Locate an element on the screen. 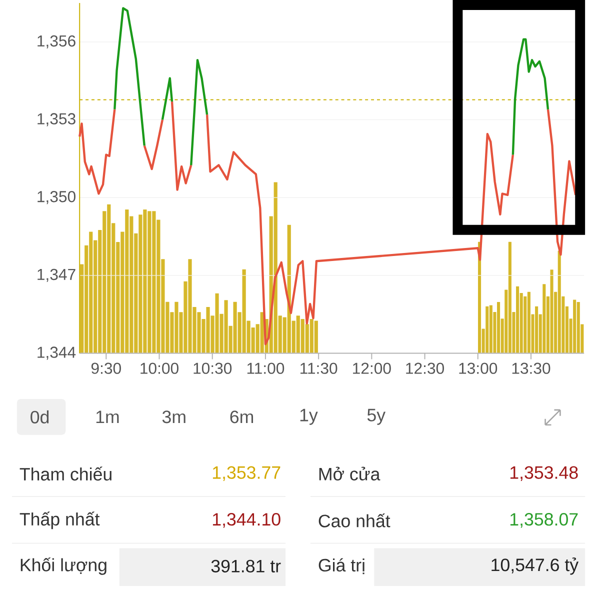  text: 391.81 tr is located at coordinates (246, 566).